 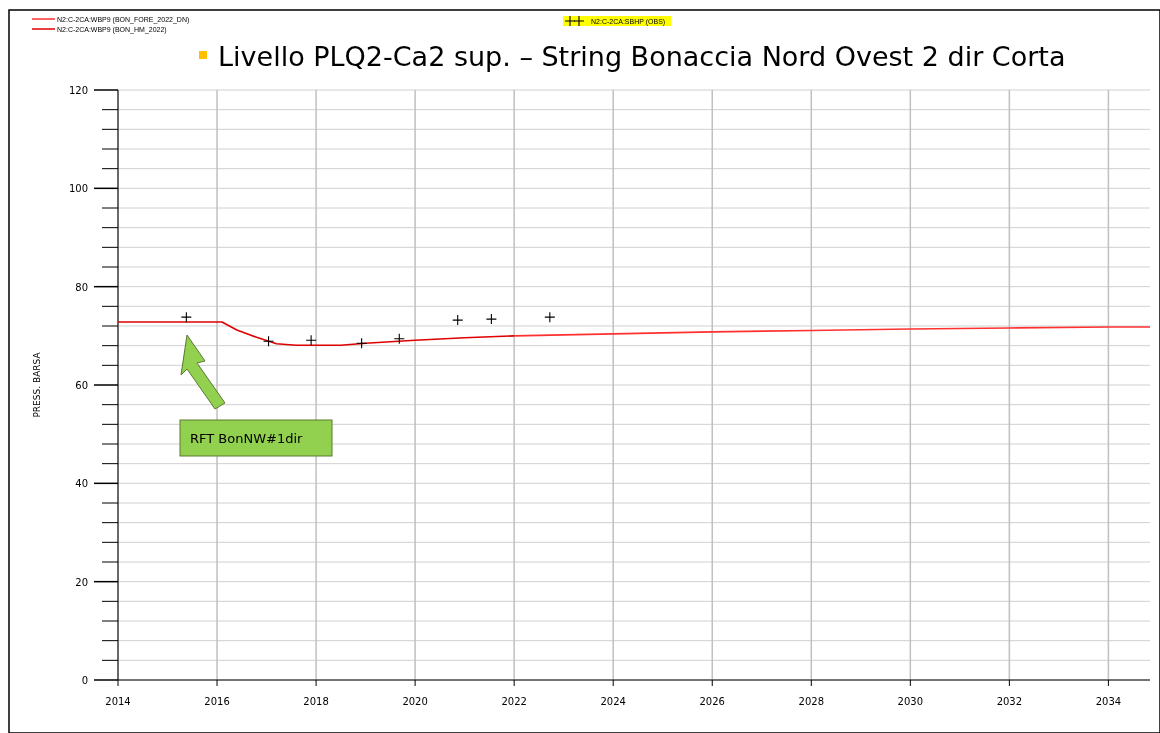 What do you see at coordinates (37, 384) in the screenshot?
I see `y-axis-title: PRESS. BARSA` at bounding box center [37, 384].